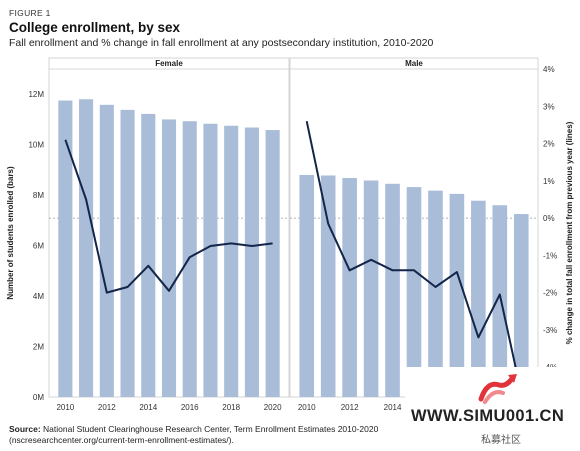 This screenshot has height=451, width=580. Describe the element at coordinates (414, 292) in the screenshot. I see `bar-male-2015` at that location.